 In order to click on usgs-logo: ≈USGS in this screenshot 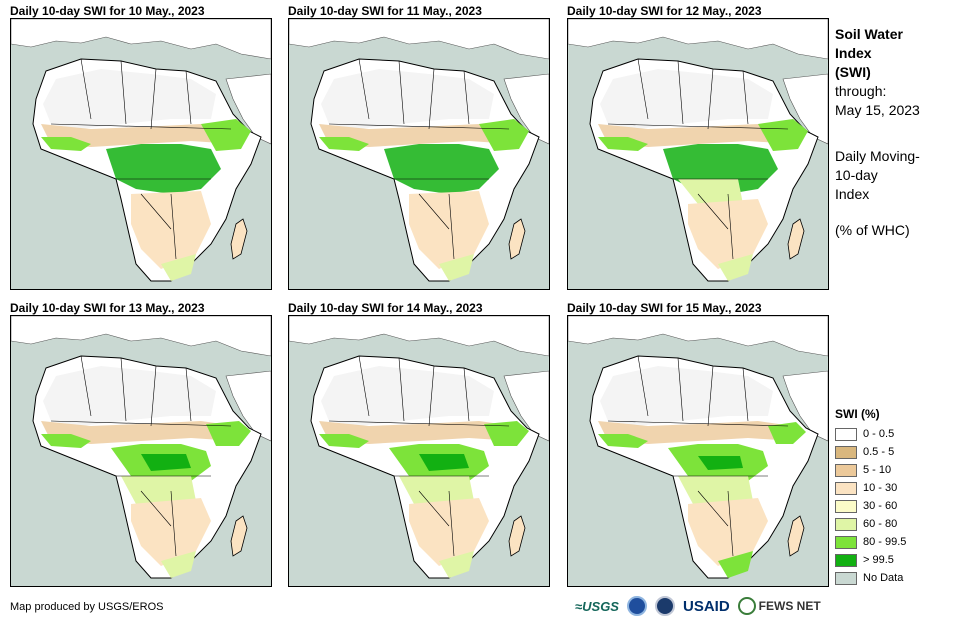, I will do `click(597, 606)`.